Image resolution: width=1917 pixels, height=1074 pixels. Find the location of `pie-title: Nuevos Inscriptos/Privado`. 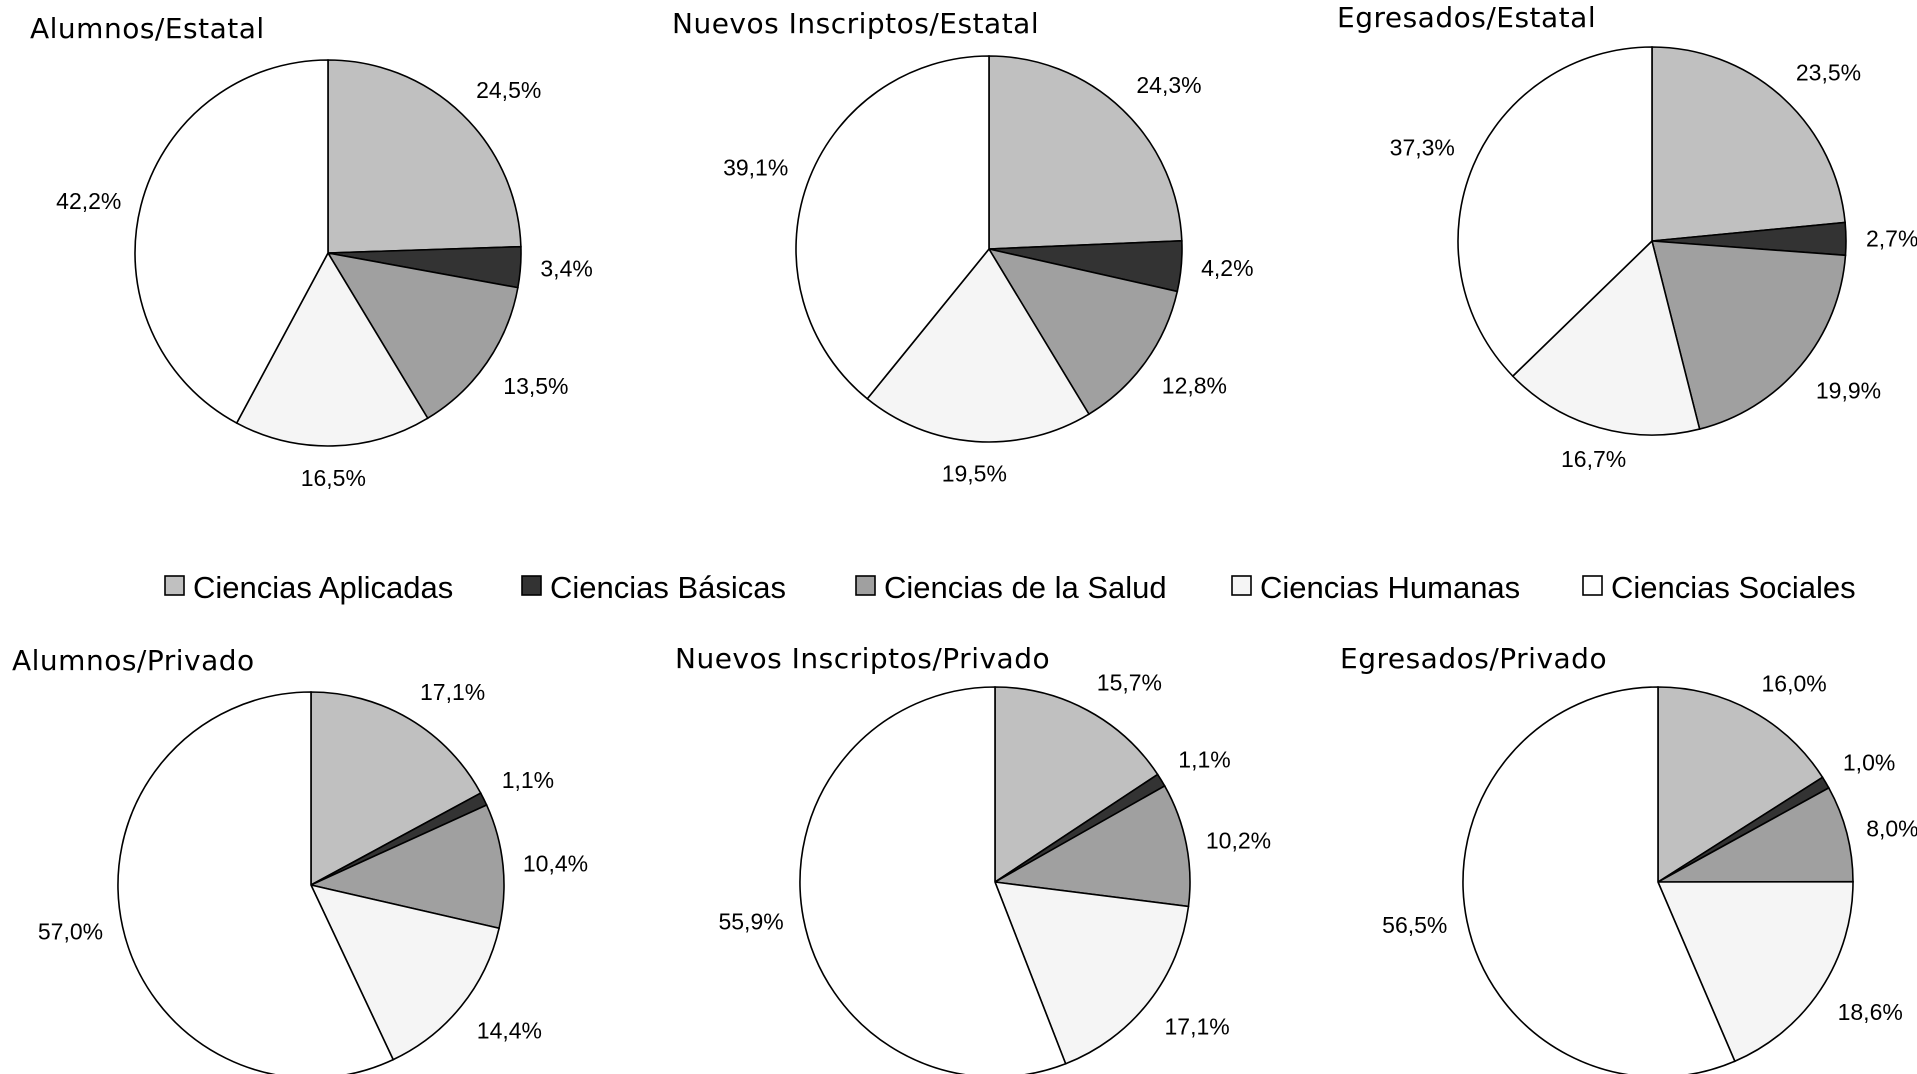

pie-title: Nuevos Inscriptos/Privado is located at coordinates (862, 658).